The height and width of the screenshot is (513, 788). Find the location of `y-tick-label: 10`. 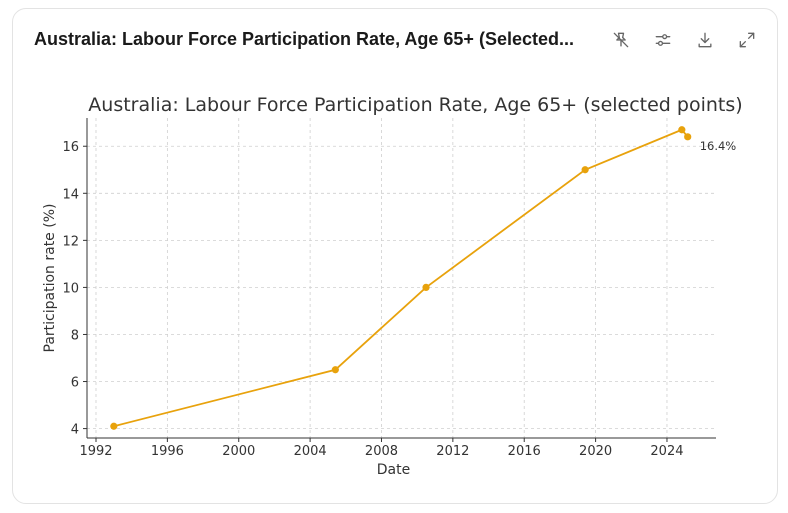

y-tick-label: 10 is located at coordinates (70, 288).